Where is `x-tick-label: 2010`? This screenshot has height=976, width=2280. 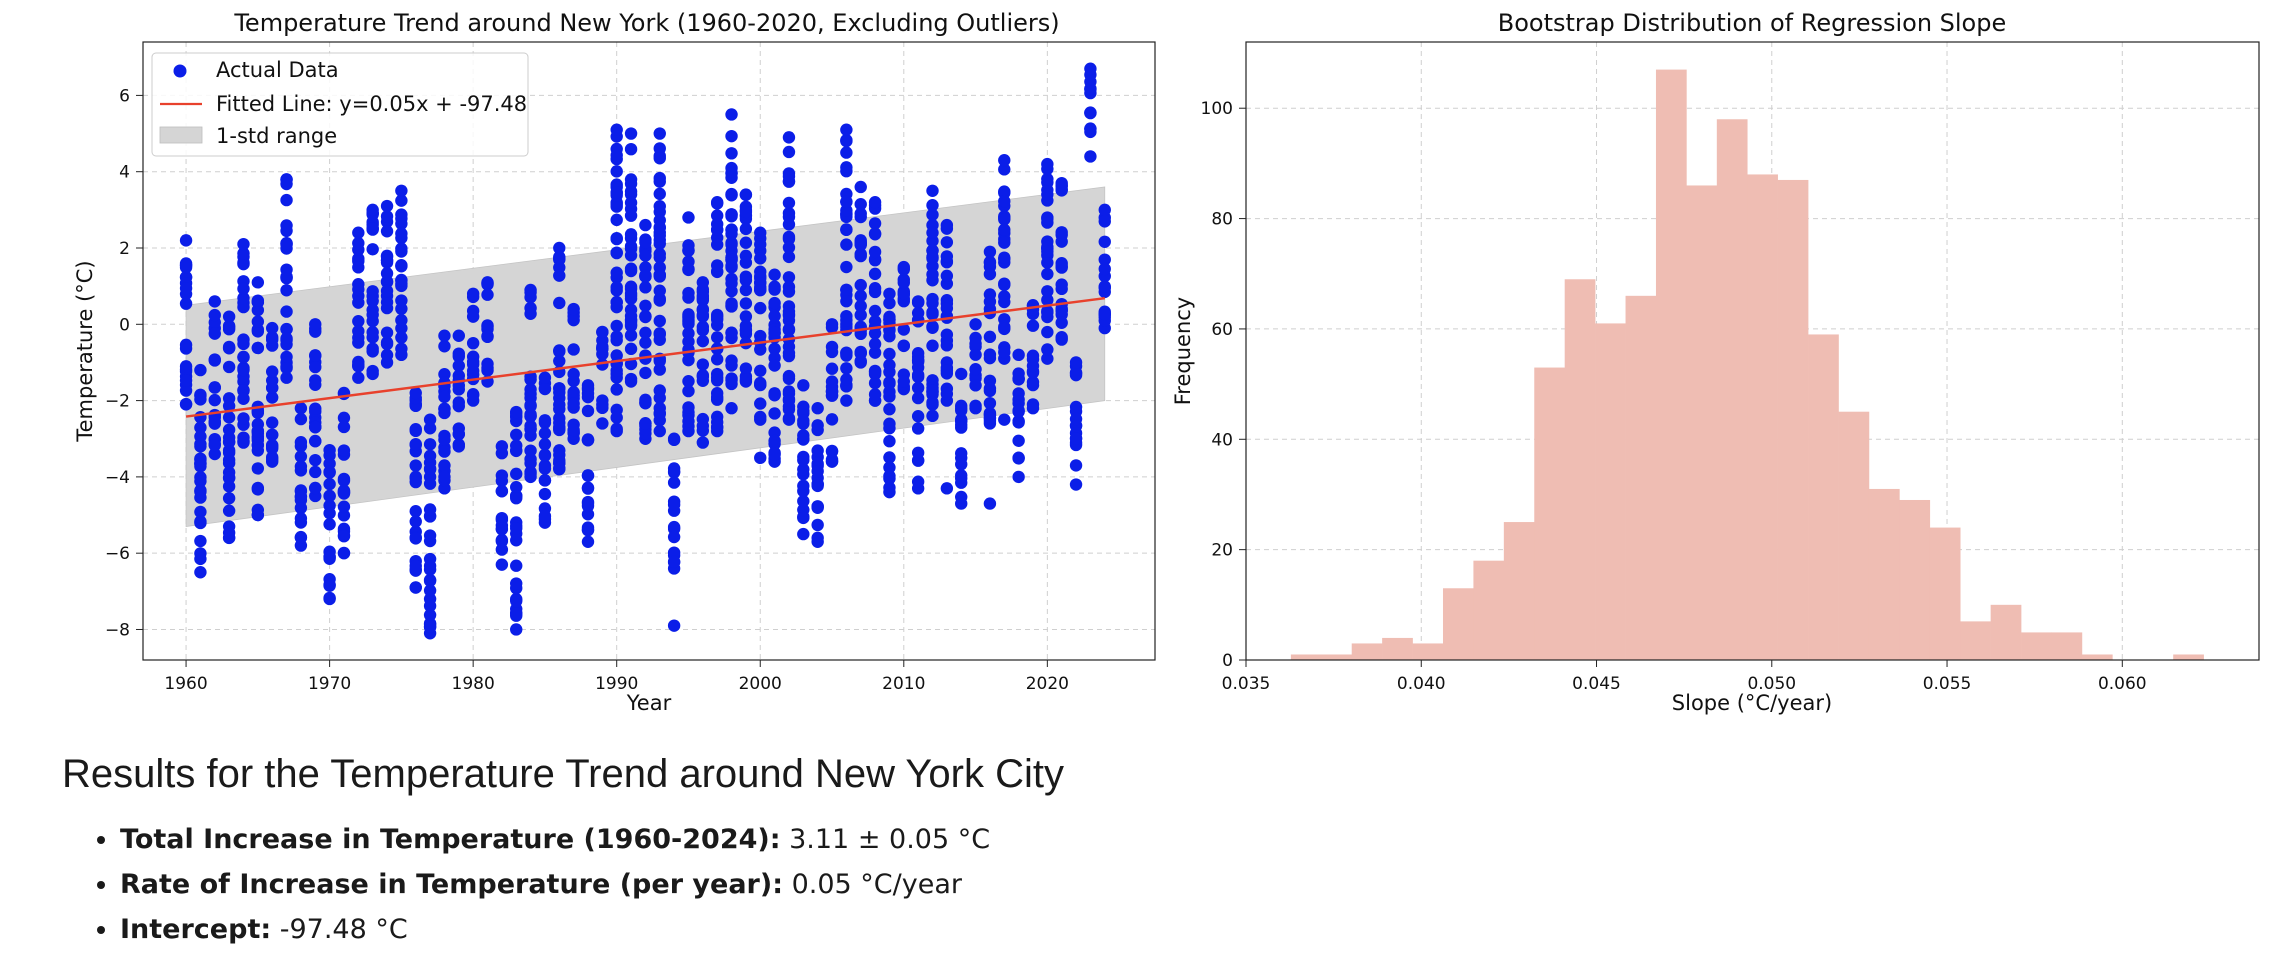
x-tick-label: 2010 is located at coordinates (903, 684).